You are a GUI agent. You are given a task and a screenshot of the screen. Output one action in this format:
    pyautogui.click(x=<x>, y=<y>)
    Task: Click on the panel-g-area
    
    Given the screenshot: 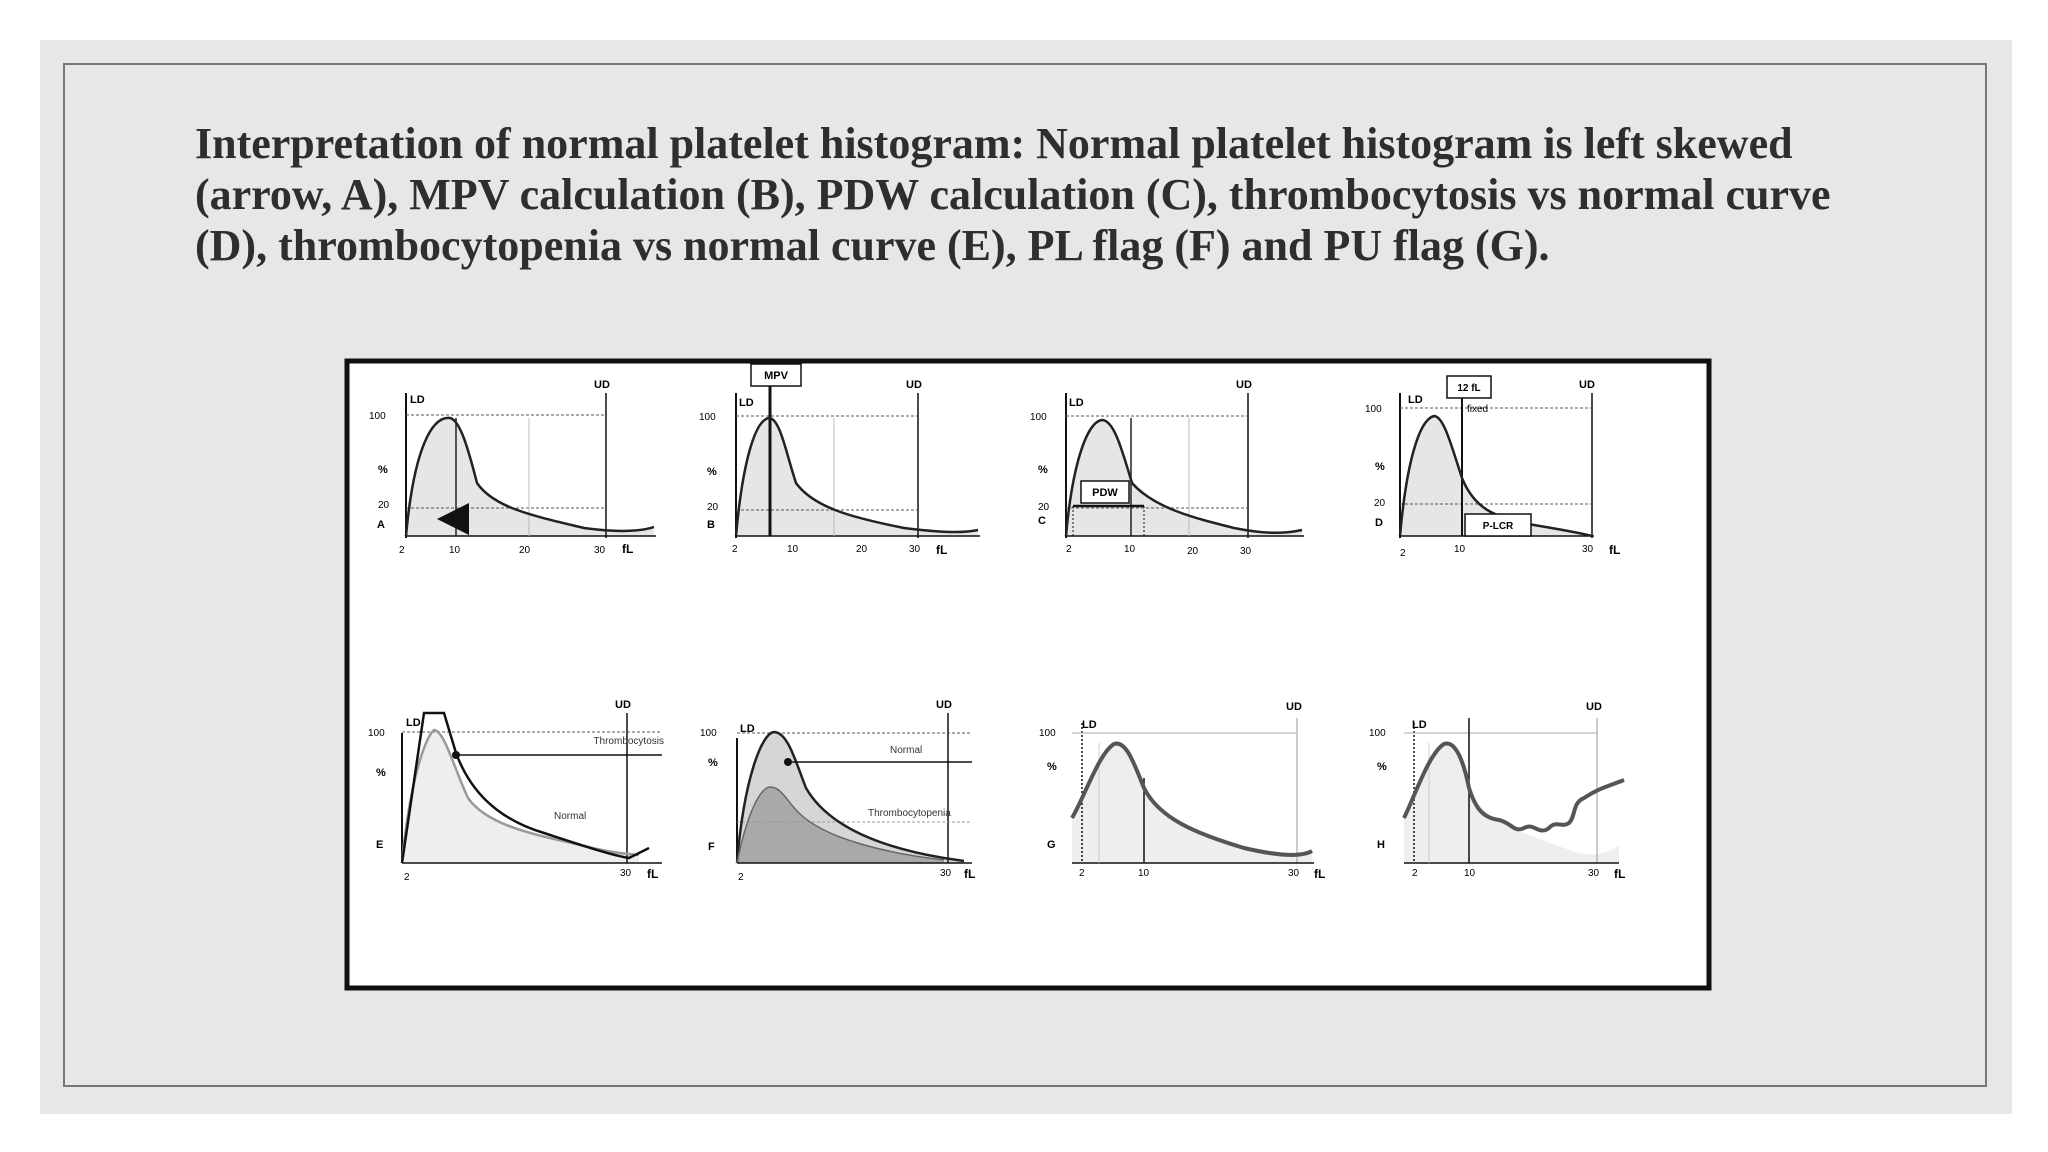 What is the action you would take?
    pyautogui.click(x=1192, y=803)
    